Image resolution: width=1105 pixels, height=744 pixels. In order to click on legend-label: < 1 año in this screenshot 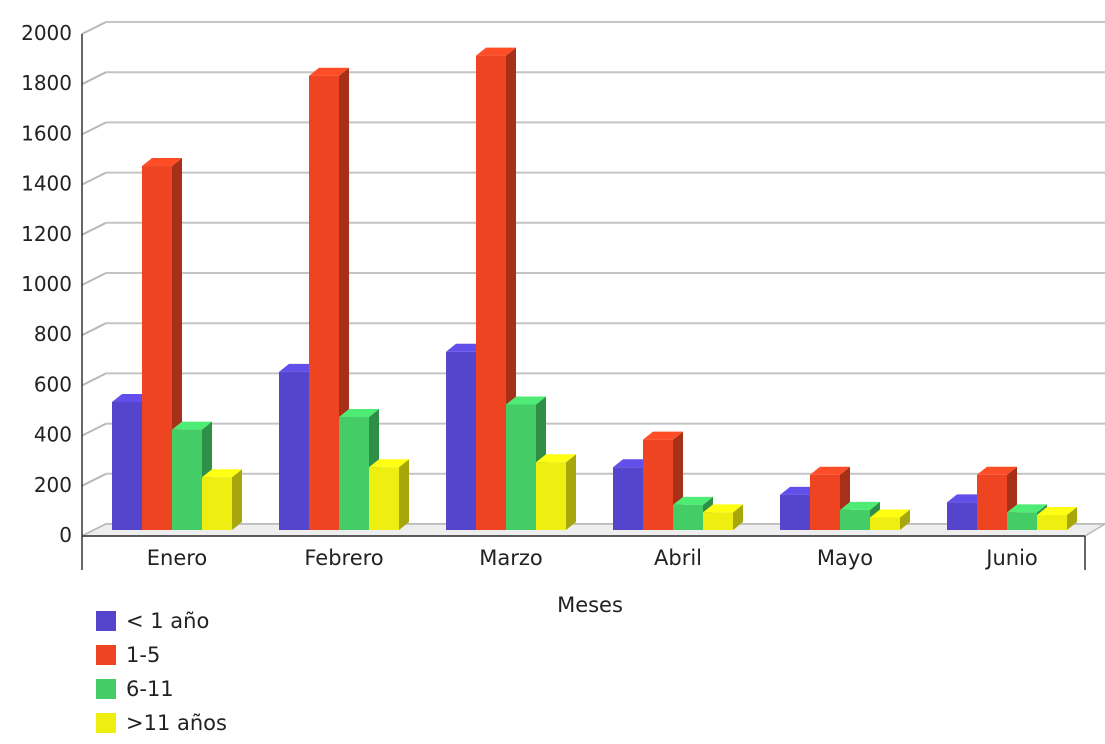, I will do `click(168, 621)`.